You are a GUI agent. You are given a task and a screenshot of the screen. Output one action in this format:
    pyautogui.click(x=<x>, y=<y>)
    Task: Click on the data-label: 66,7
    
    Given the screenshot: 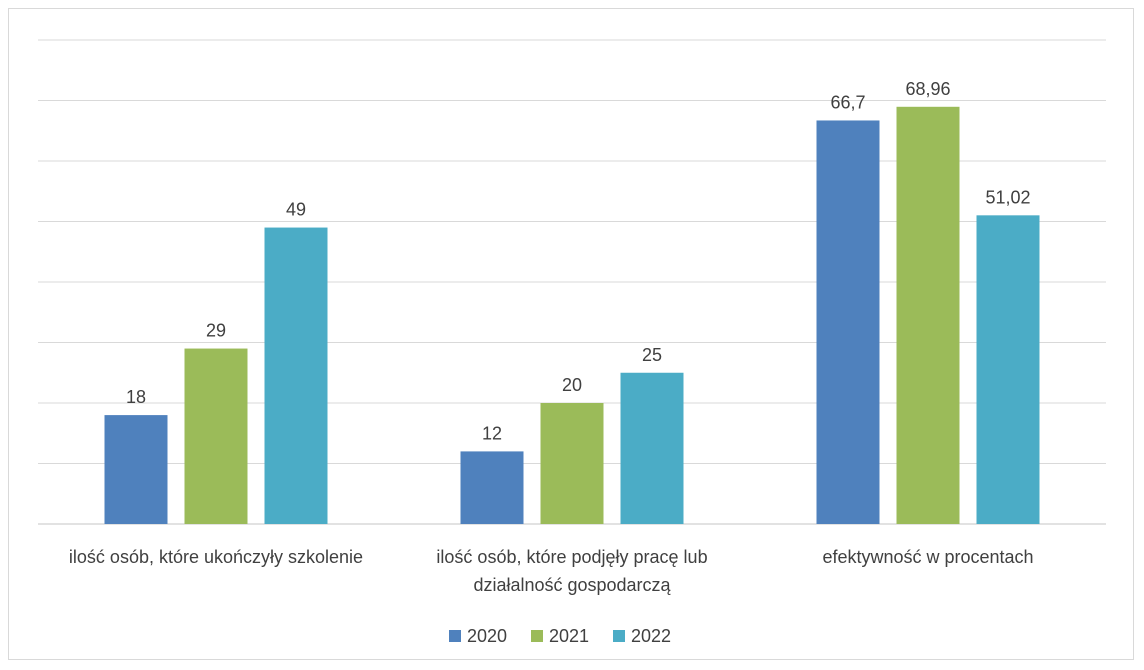 What is the action you would take?
    pyautogui.click(x=847, y=102)
    